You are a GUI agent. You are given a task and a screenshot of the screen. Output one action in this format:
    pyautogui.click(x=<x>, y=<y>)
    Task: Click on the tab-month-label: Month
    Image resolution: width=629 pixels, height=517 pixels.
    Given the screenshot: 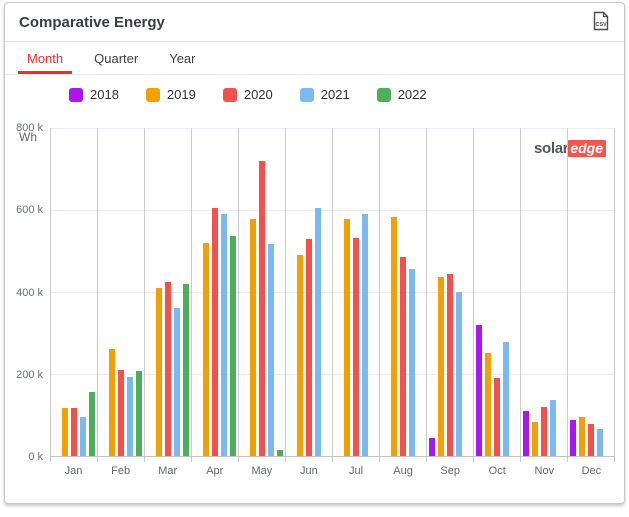 What is the action you would take?
    pyautogui.click(x=45, y=58)
    